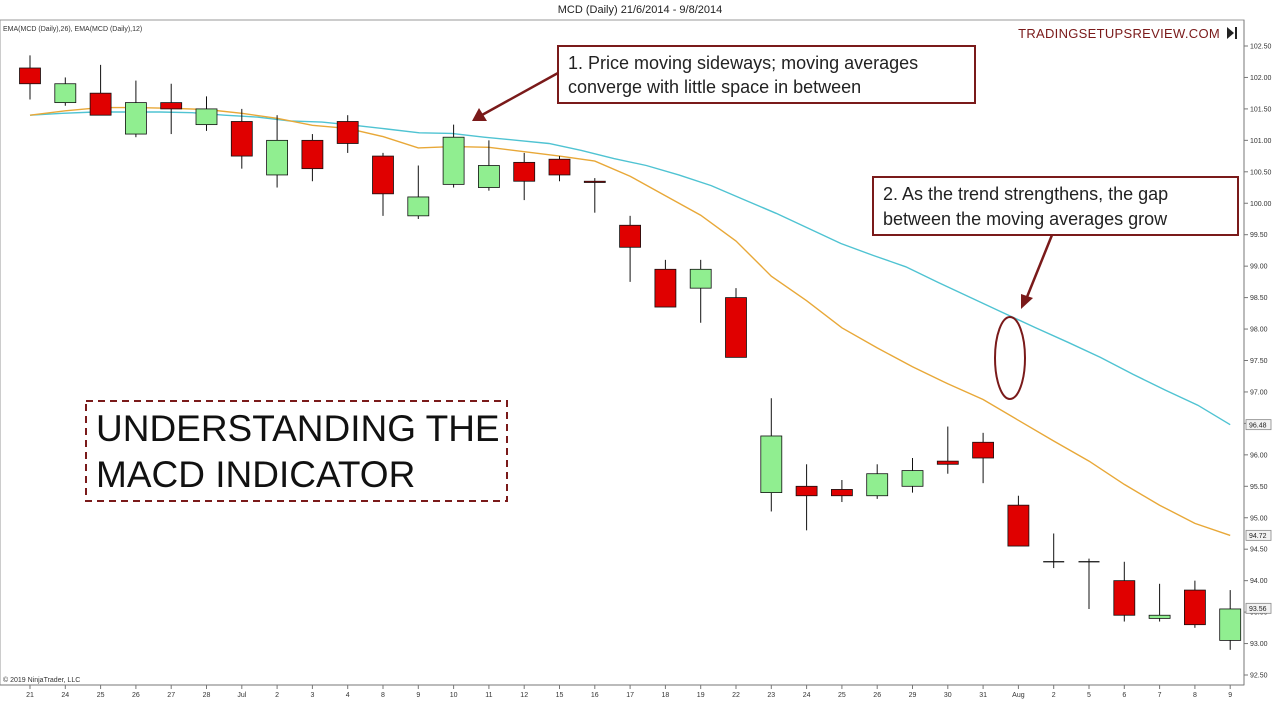  I want to click on copyright-text: © 2019 NinjaTrader, LLC, so click(41, 680).